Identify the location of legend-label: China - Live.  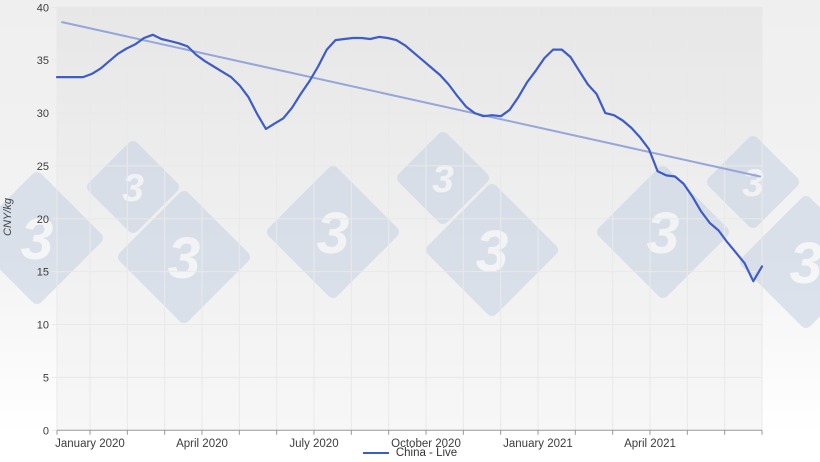
(426, 453).